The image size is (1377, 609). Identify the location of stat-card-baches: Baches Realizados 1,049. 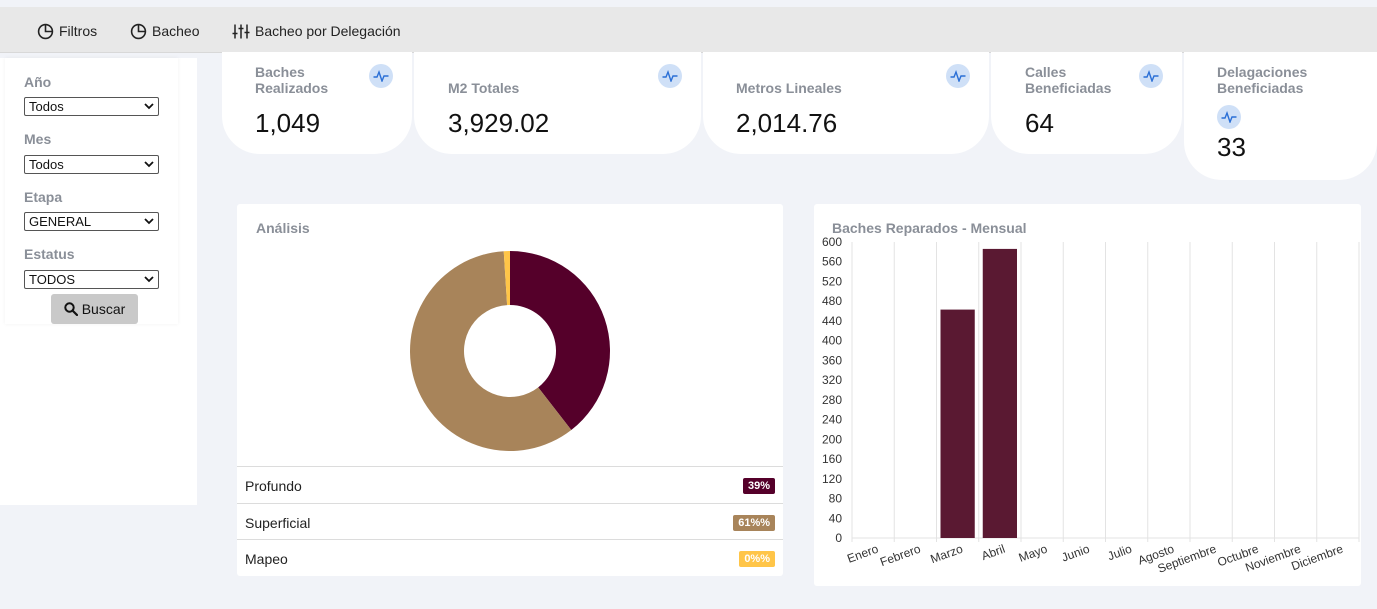
(317, 103).